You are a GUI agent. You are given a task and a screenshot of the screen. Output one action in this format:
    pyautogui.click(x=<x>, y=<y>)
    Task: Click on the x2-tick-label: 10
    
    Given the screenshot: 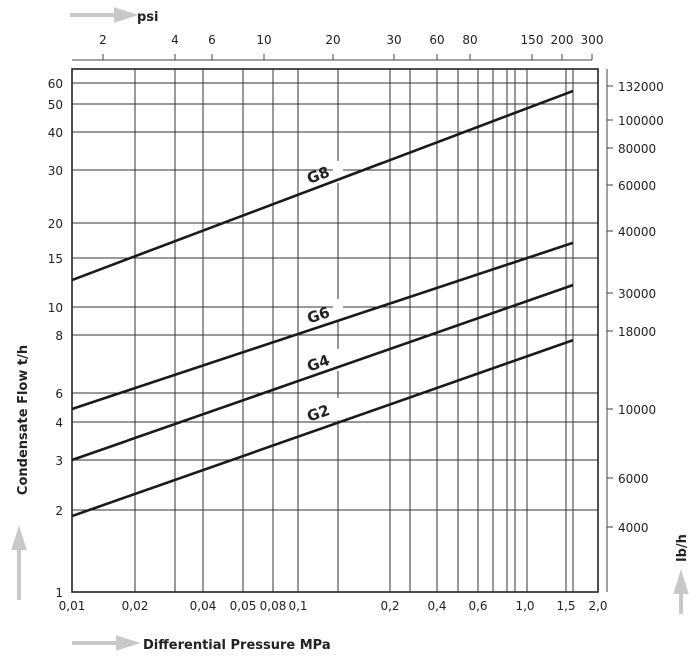 What is the action you would take?
    pyautogui.click(x=263, y=40)
    